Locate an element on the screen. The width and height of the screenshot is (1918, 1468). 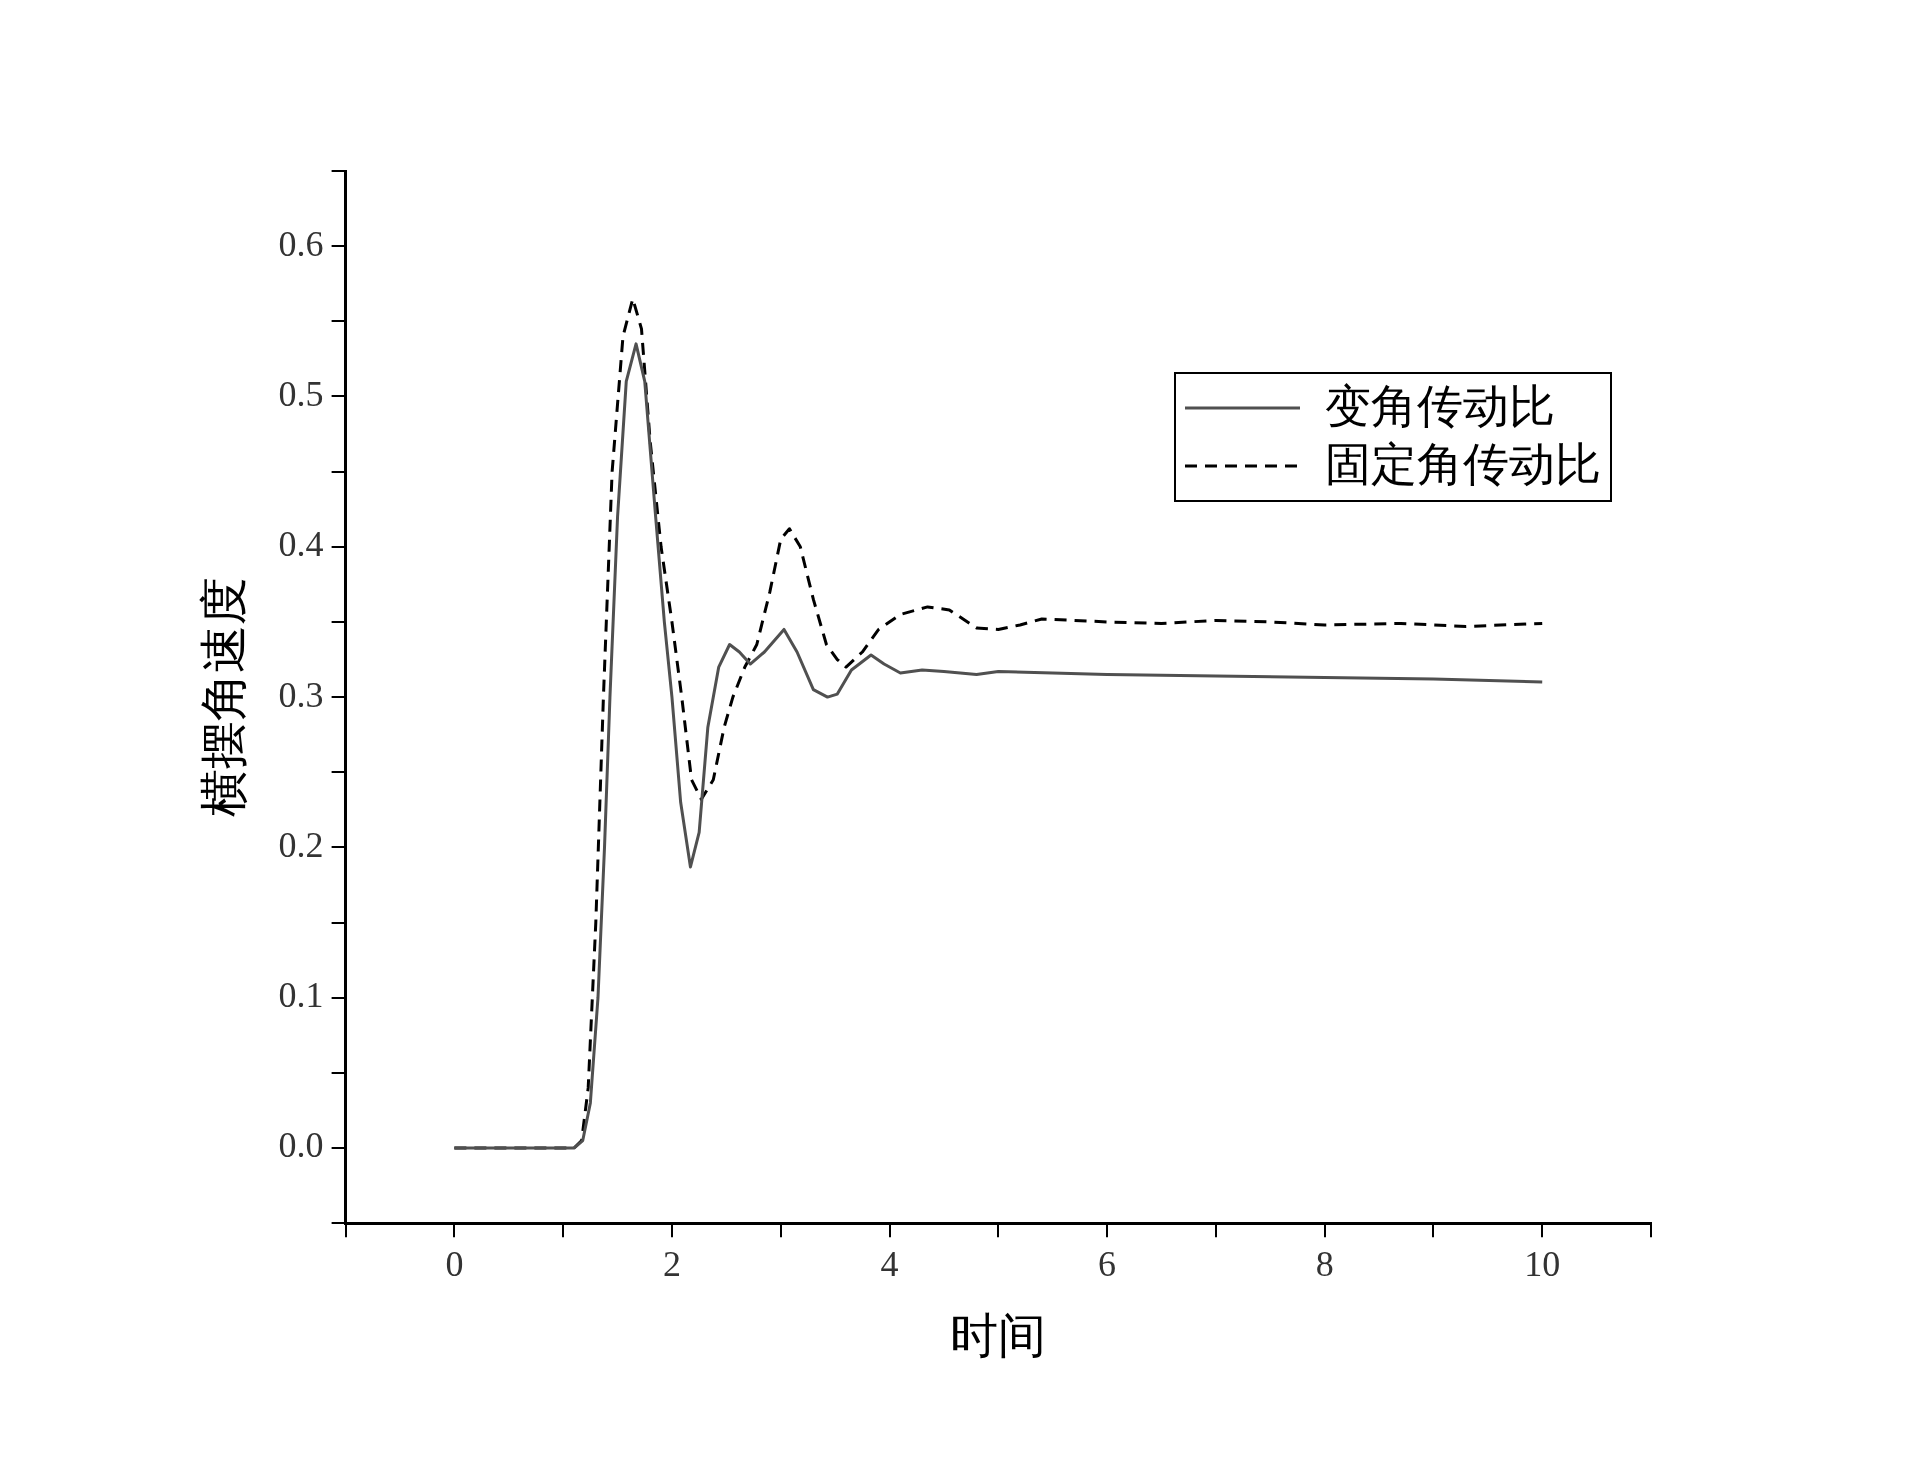
y-tick-label: 0.0 is located at coordinates (301, 1145).